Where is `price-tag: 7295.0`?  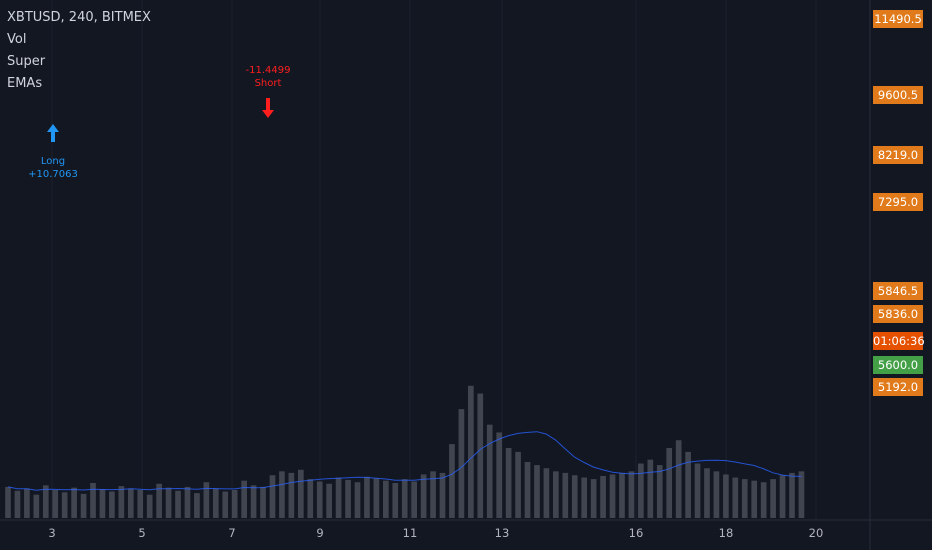
price-tag: 7295.0 is located at coordinates (898, 202).